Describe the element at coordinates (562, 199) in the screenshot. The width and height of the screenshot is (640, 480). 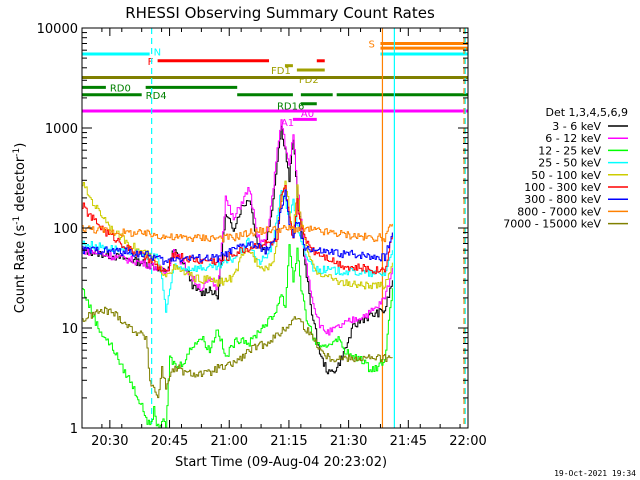
I see `legend-entry-300-800-kev: 300 - 800 keV` at that location.